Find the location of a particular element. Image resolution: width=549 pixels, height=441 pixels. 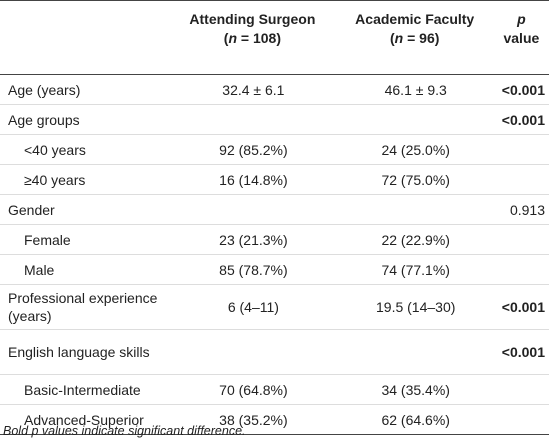

cell-value: 92 (85.2%) is located at coordinates (252, 149).